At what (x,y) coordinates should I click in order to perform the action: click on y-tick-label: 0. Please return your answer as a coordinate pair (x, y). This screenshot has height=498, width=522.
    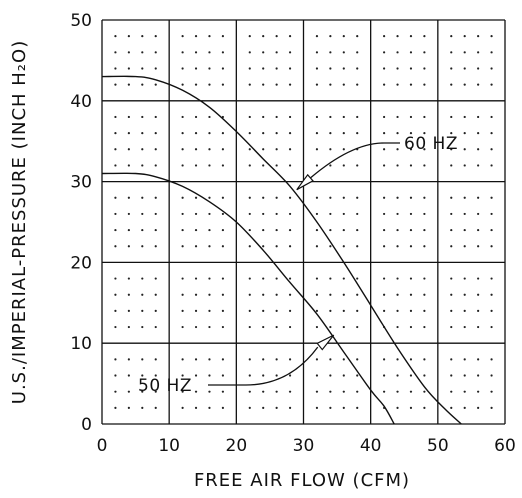
    Looking at the image, I should click on (86, 425).